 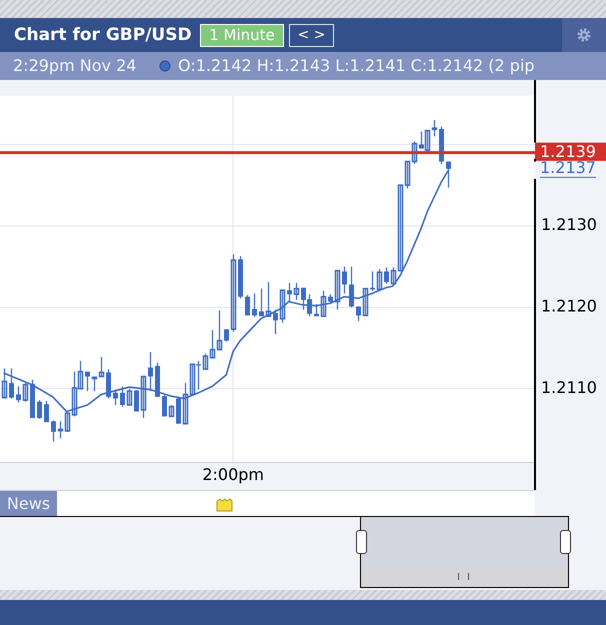 I want to click on text: News, so click(x=28, y=504).